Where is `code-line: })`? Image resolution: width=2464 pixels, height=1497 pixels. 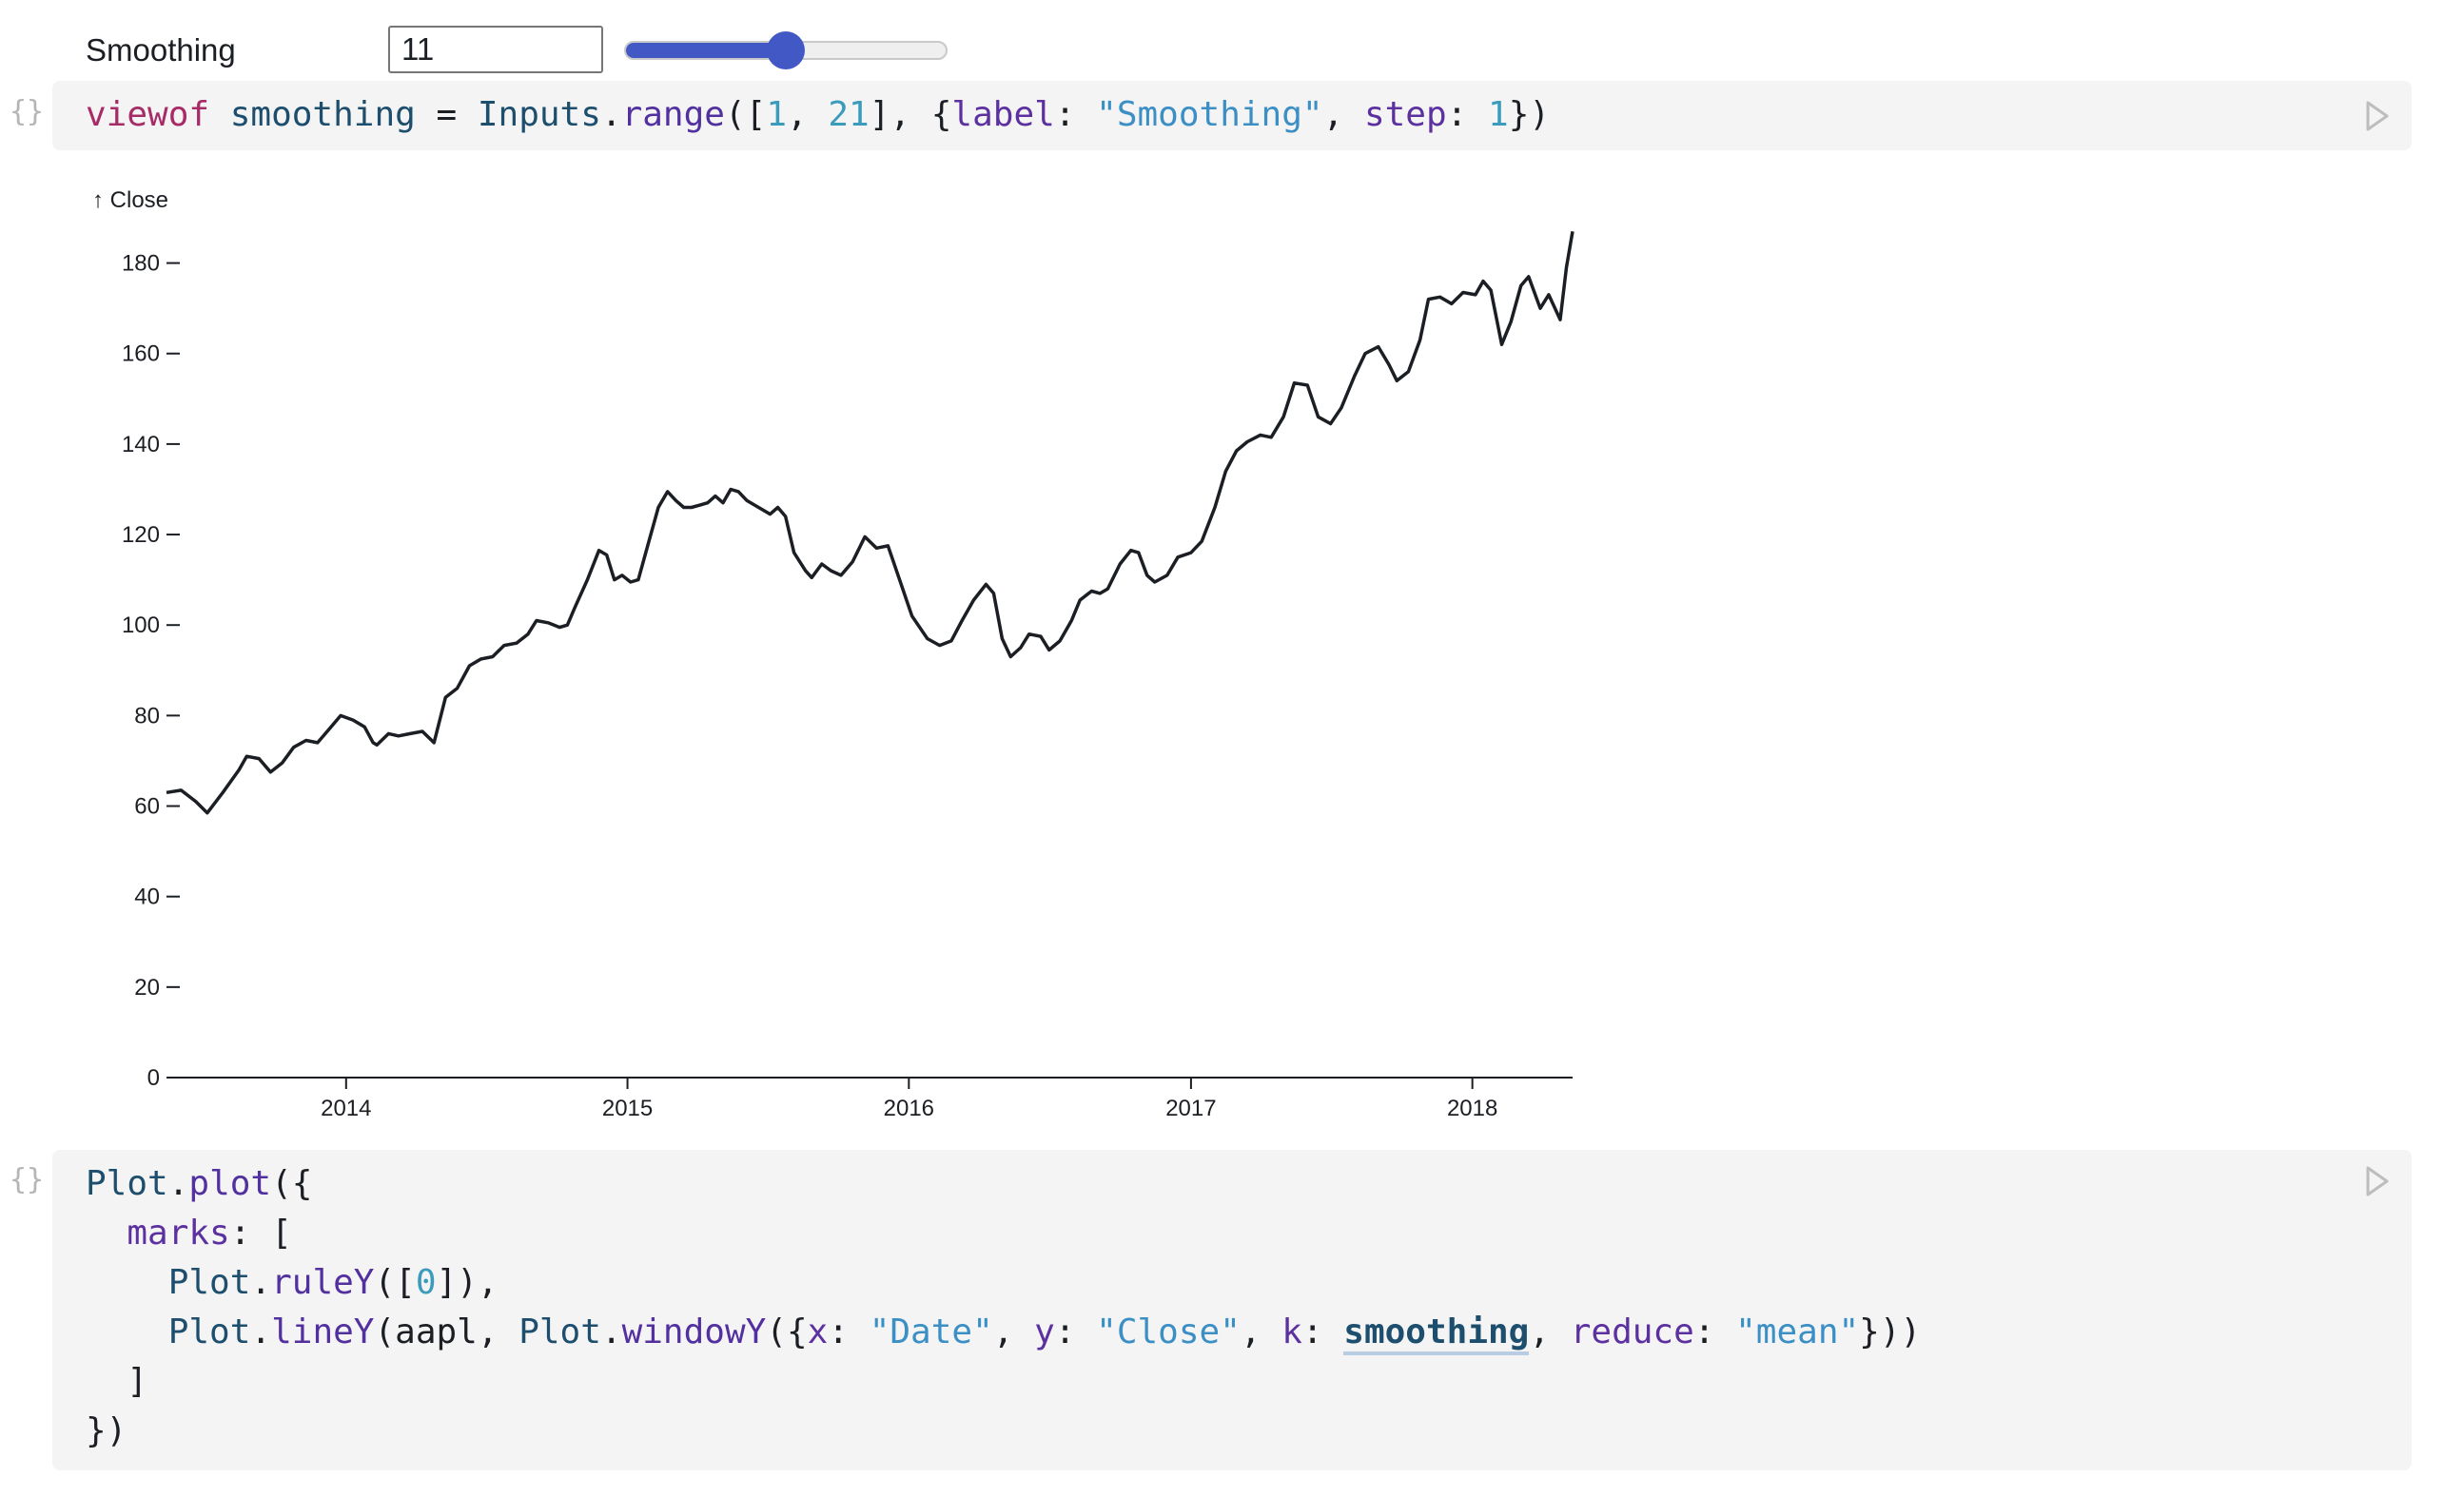
code-line: }) is located at coordinates (1249, 1431).